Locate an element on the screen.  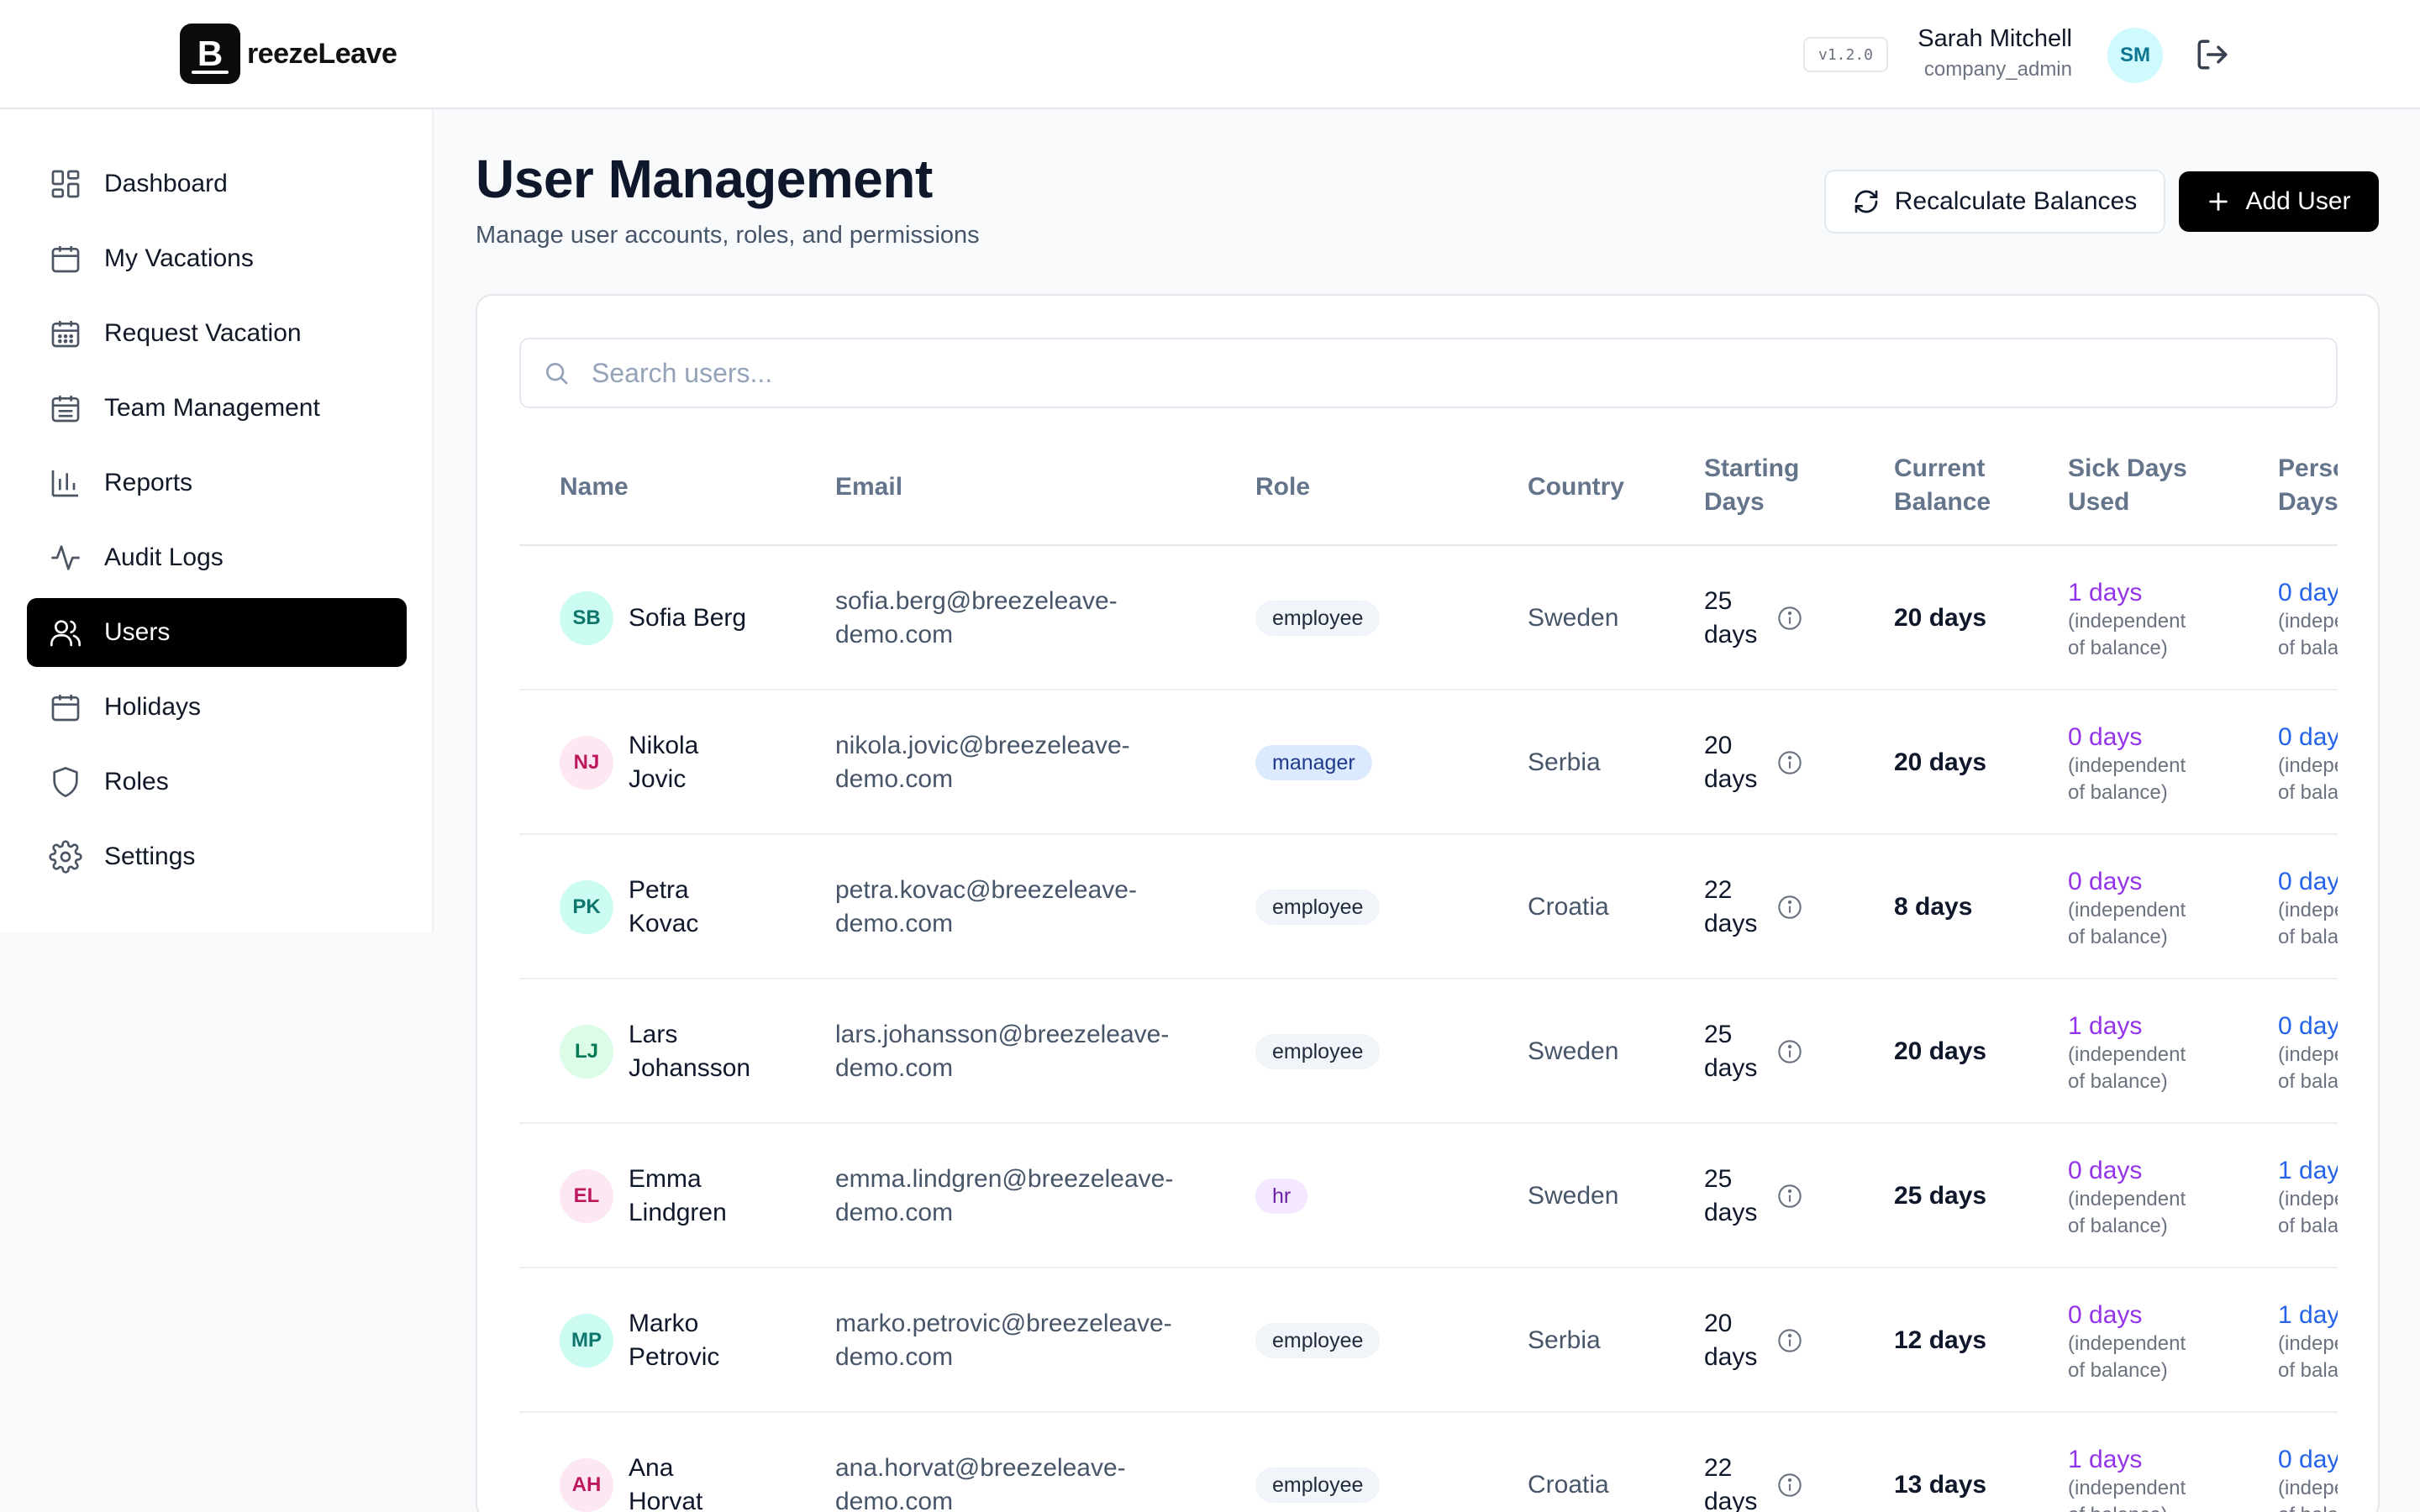
user-name: Ana Horvat is located at coordinates (665, 1482).